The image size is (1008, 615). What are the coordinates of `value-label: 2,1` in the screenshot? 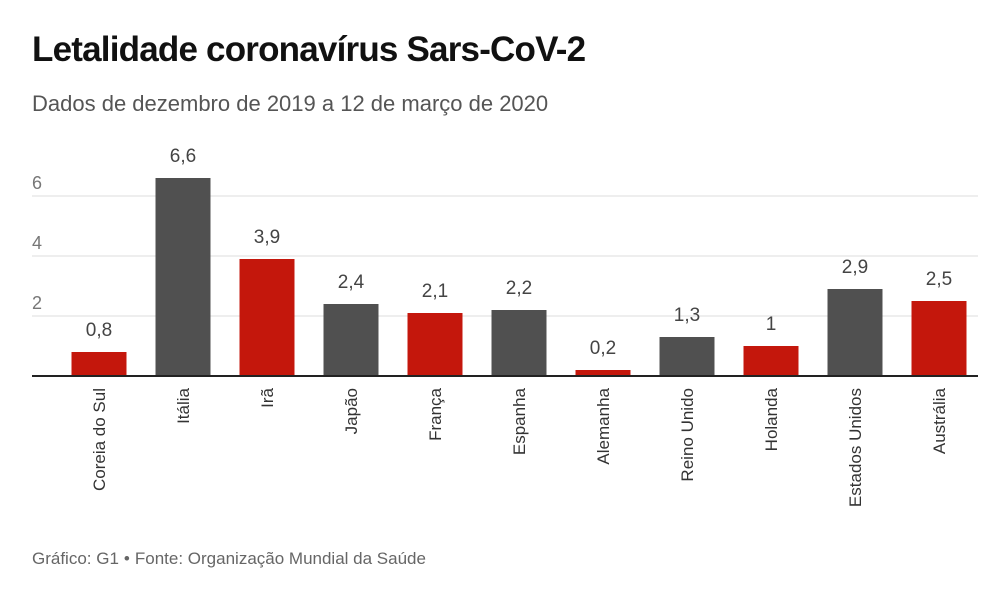 It's located at (435, 291).